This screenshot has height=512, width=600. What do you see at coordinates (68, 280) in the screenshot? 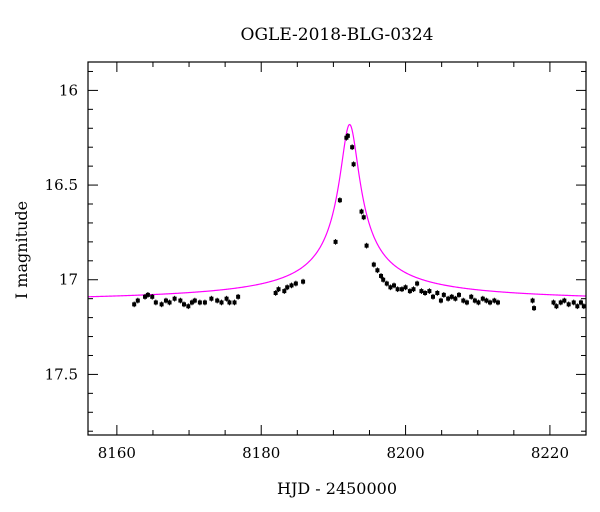
I see `y-tick-label: 17` at bounding box center [68, 280].